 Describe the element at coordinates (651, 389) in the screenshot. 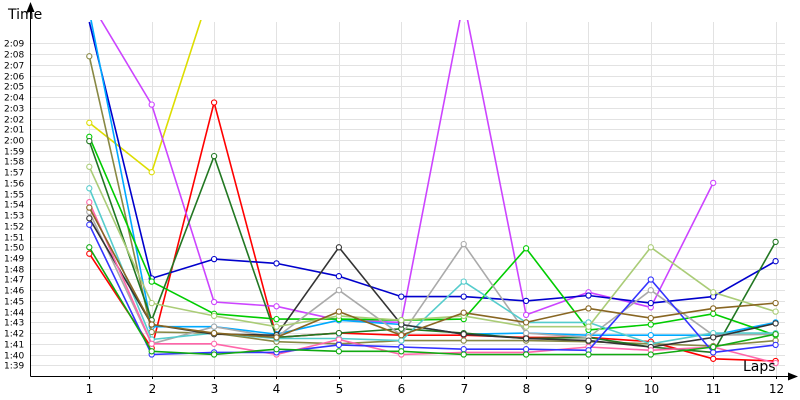

I see `x-tick-label: 10` at that location.